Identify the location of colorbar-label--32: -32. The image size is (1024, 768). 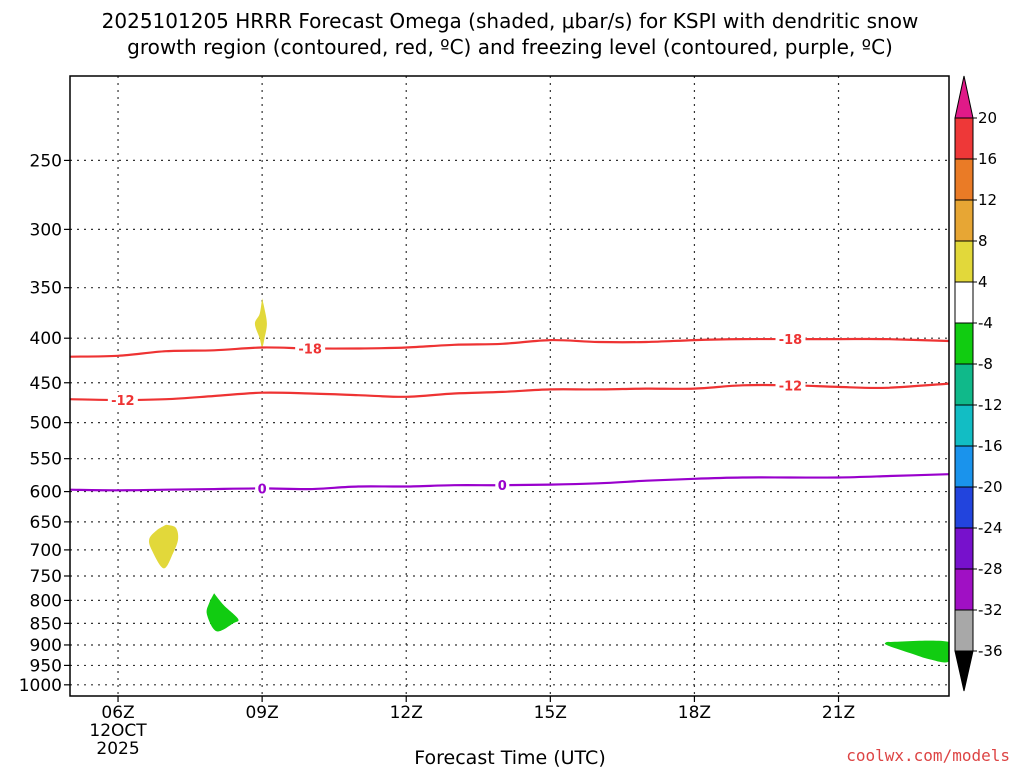
(990, 610).